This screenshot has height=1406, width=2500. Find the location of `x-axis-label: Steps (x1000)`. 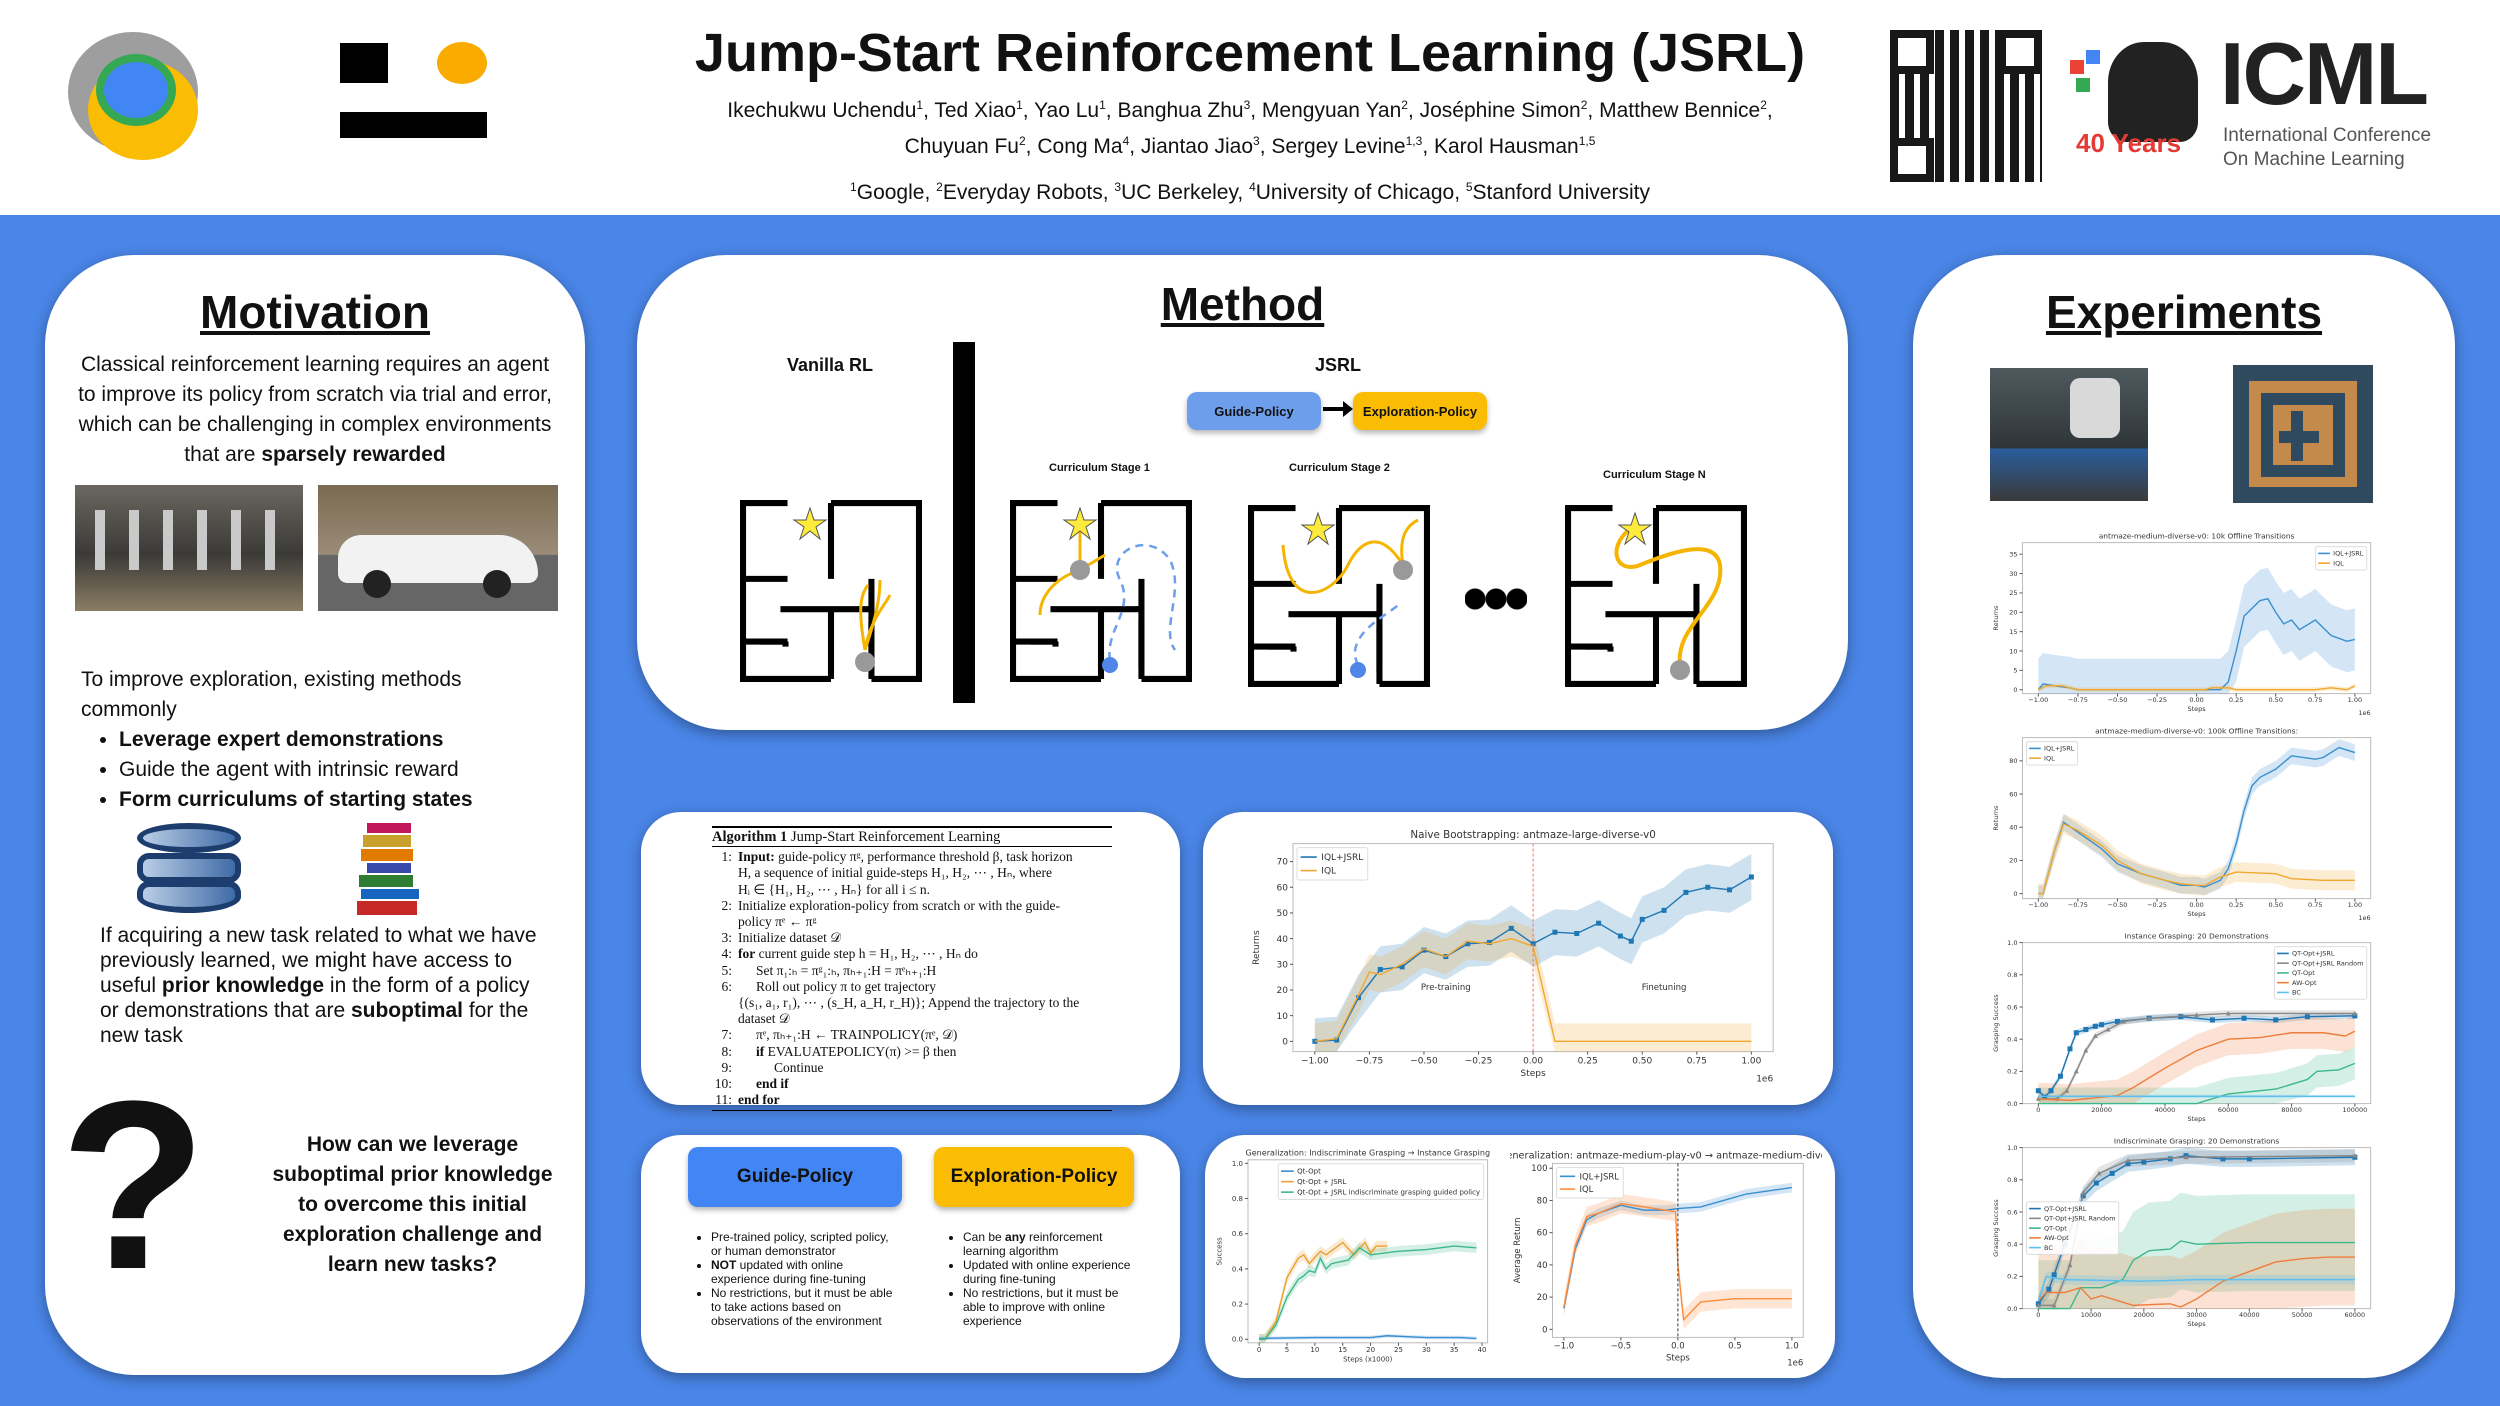

x-axis-label: Steps (x1000) is located at coordinates (1367, 1360).